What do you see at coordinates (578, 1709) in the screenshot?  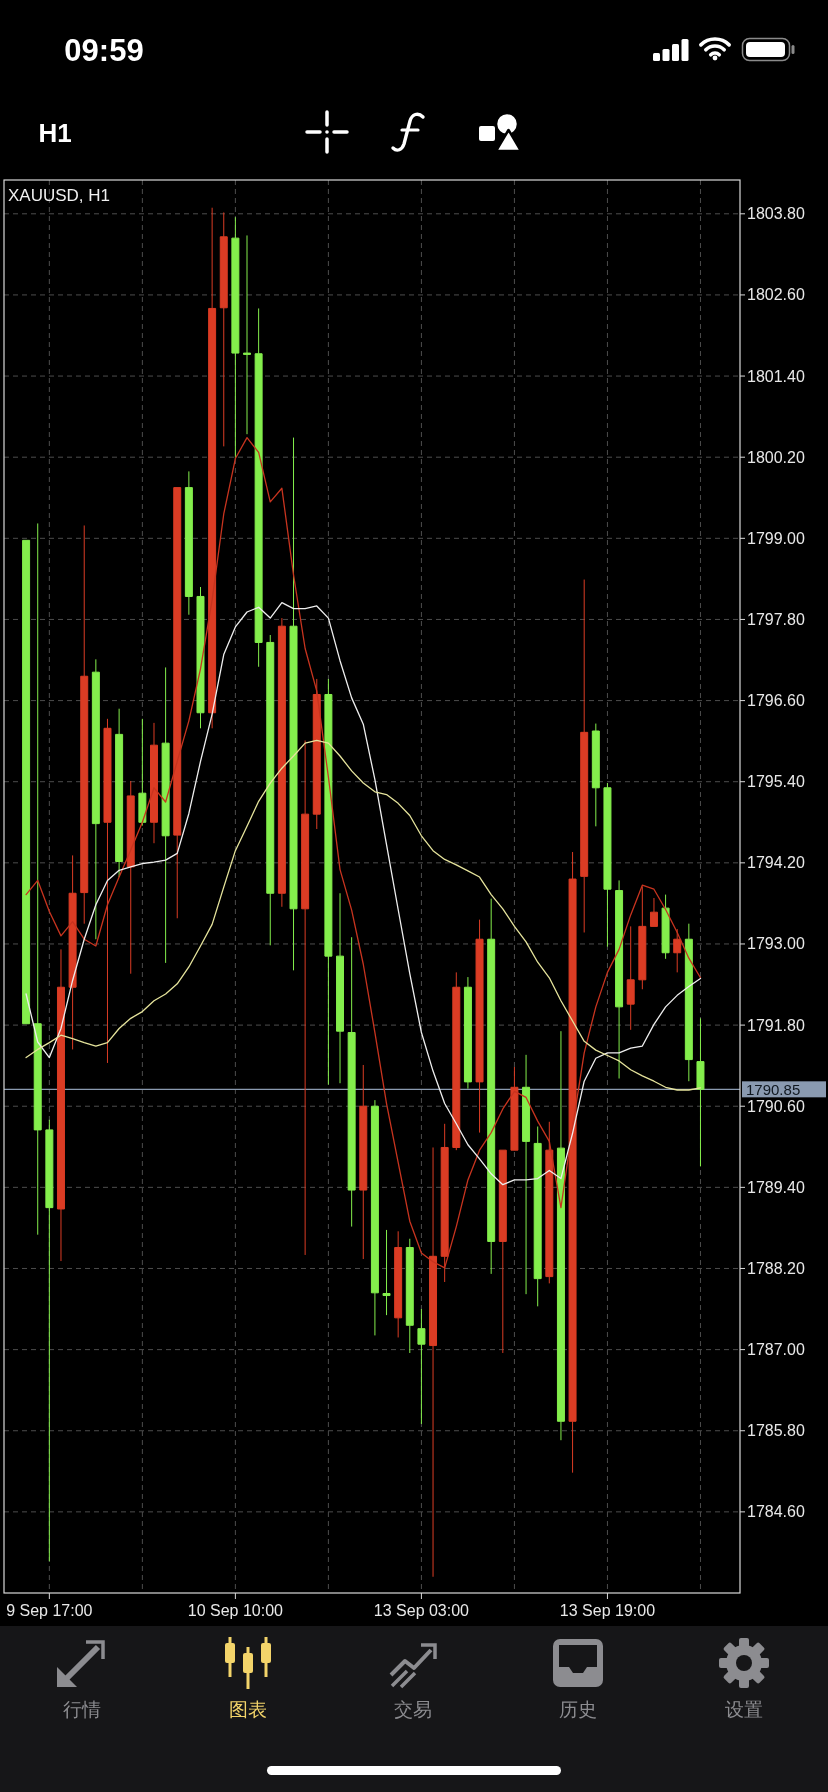 I see `text: 历史` at bounding box center [578, 1709].